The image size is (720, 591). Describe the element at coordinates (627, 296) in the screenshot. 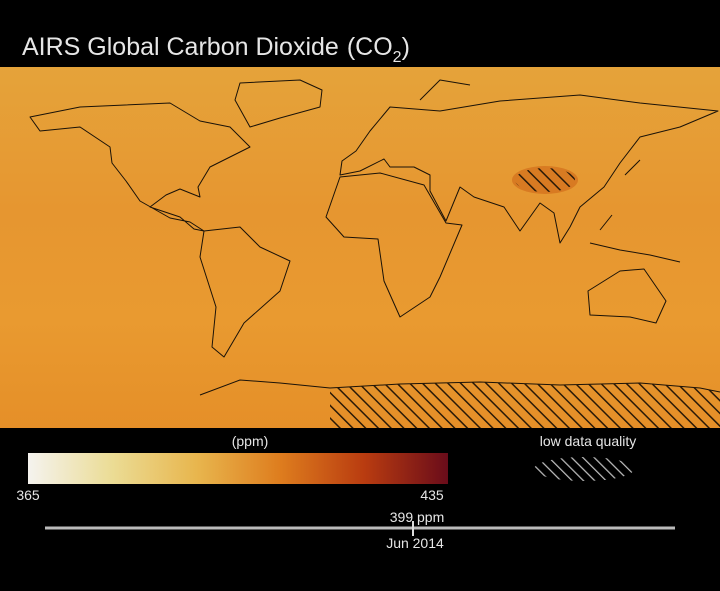

I see `australia` at that location.